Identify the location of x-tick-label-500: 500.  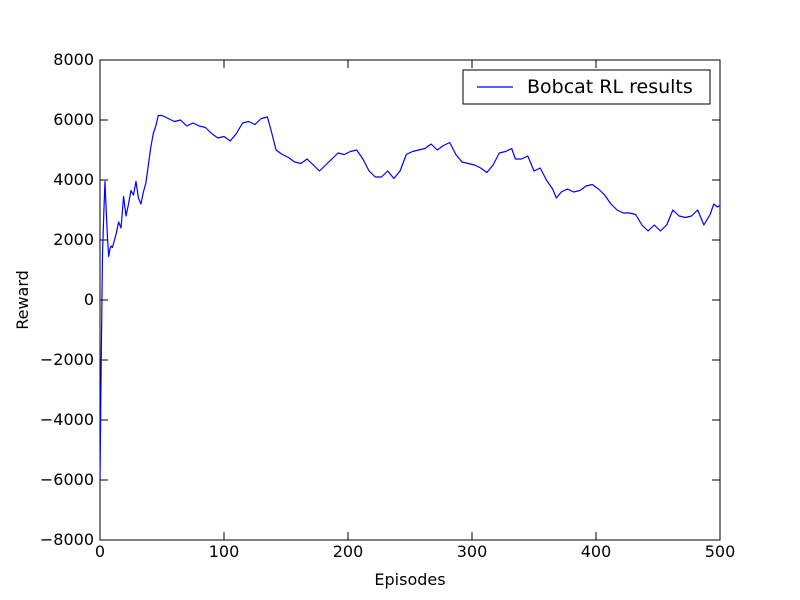
(720, 551).